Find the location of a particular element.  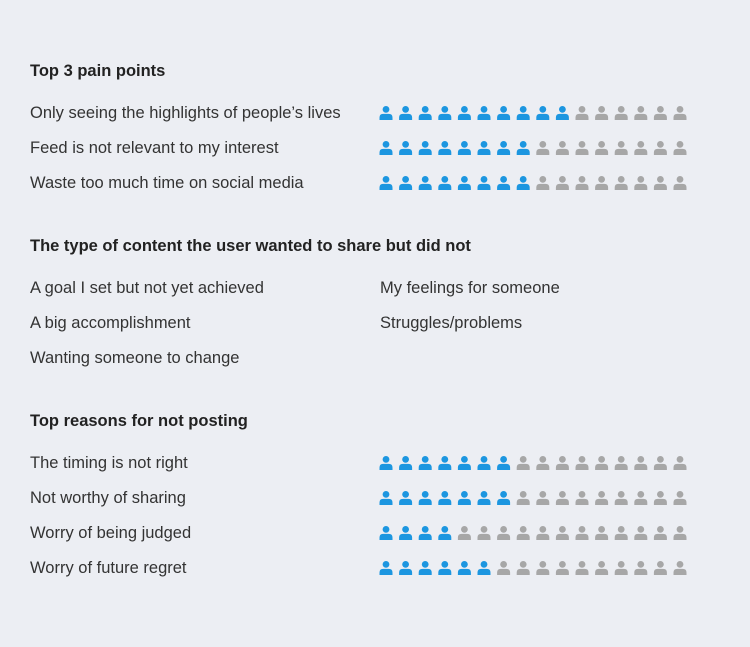

pain-point-label: Waste too much time on social media is located at coordinates (167, 183).